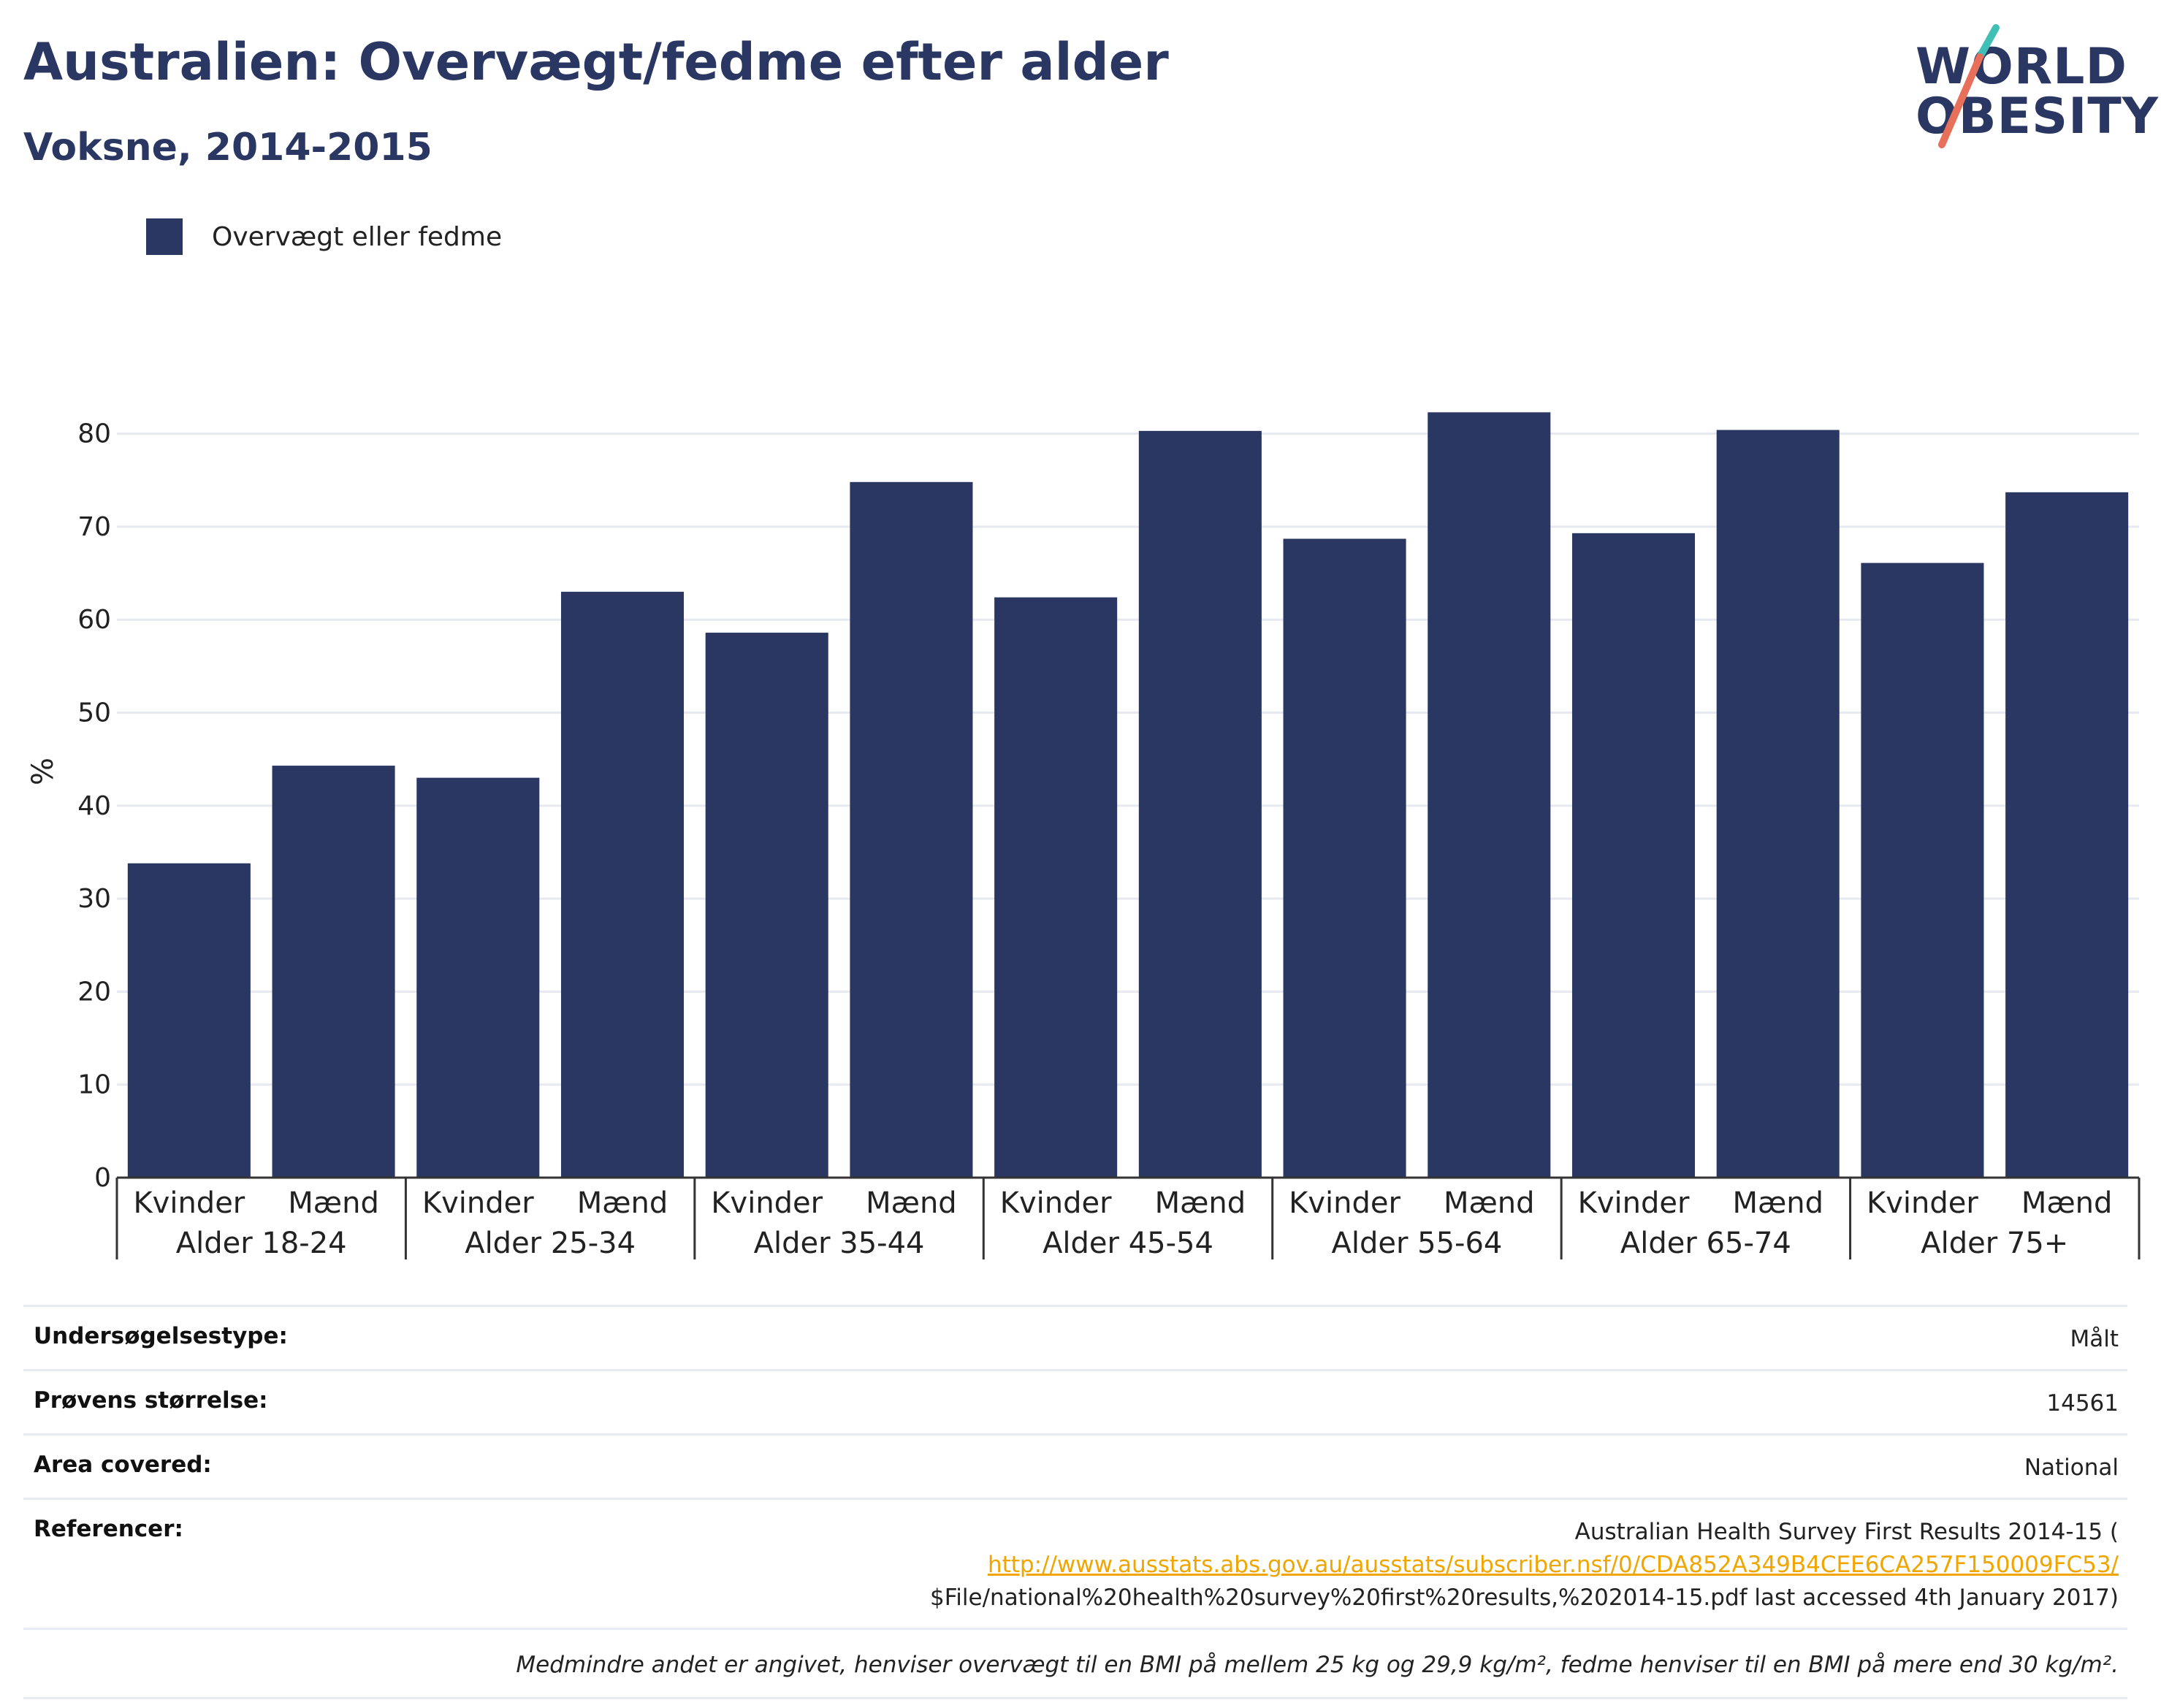  What do you see at coordinates (151, 1401) in the screenshot?
I see `info-key: Prøvens størrelse:` at bounding box center [151, 1401].